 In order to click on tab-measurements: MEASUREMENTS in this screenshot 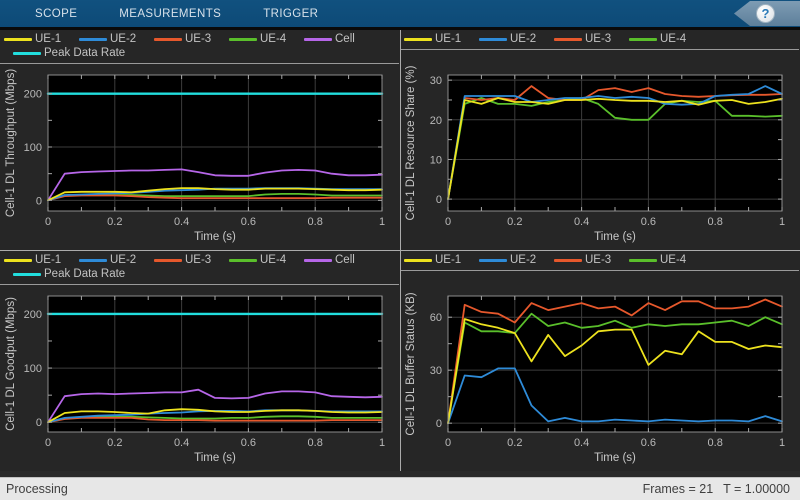, I will do `click(170, 13)`.